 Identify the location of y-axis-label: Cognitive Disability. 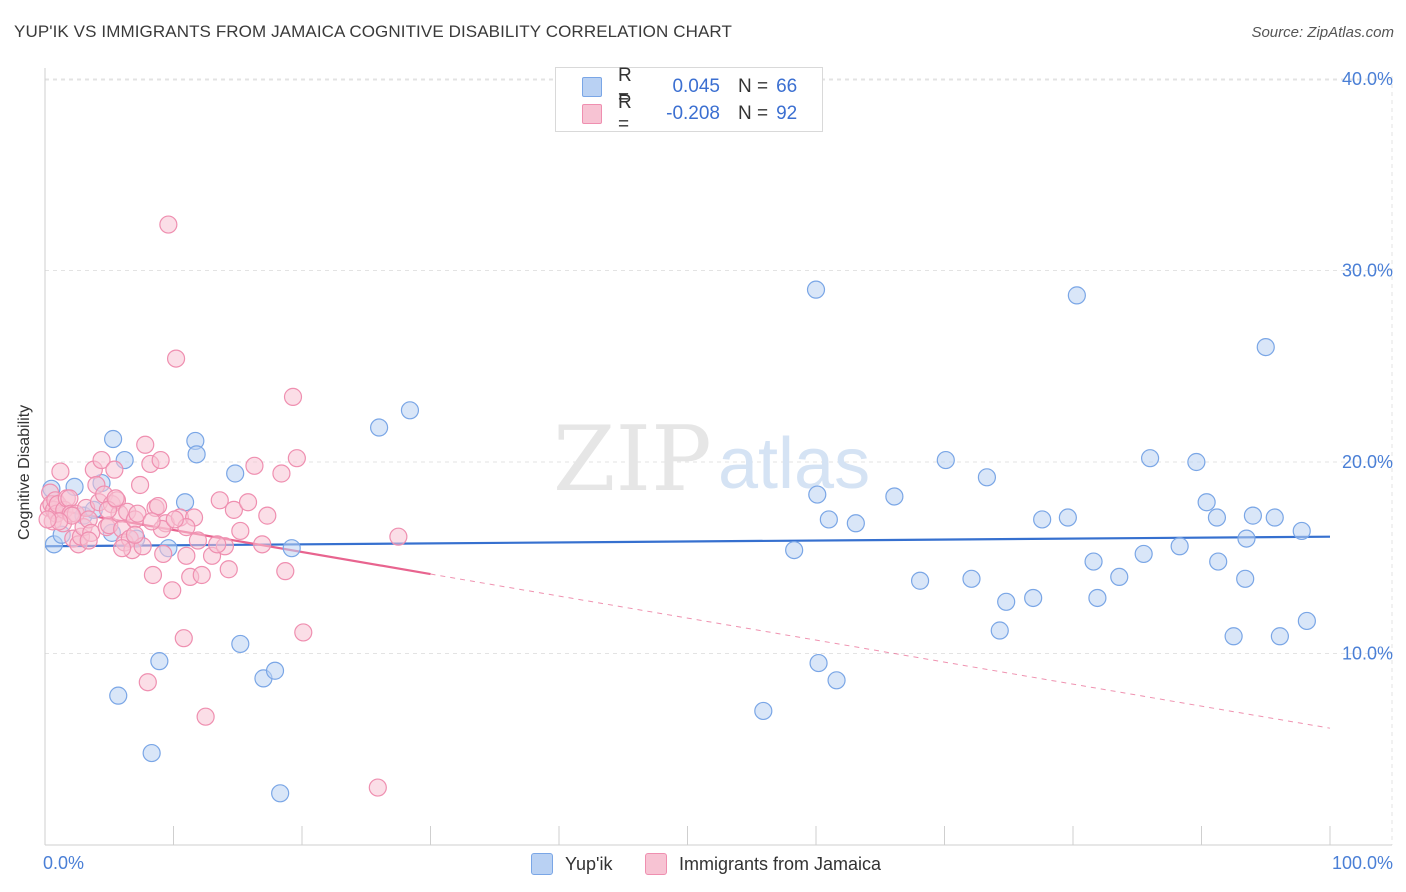
(24, 472).